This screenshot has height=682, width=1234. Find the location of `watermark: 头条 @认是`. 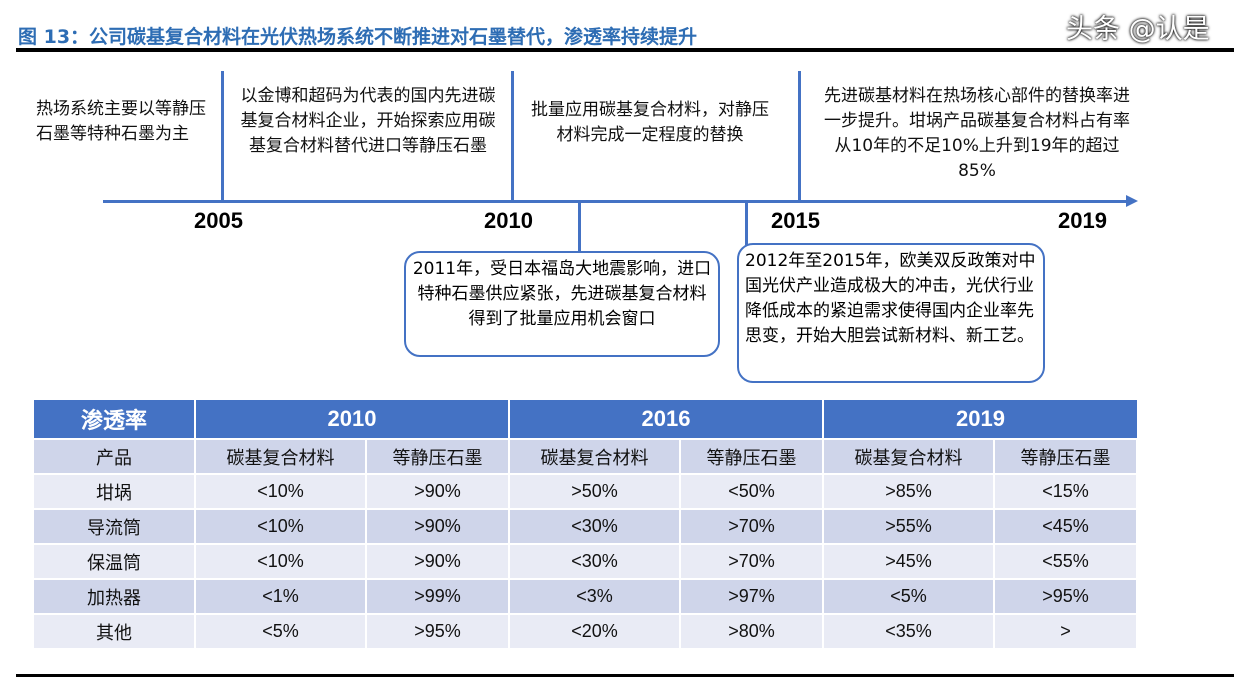

watermark: 头条 @认是 is located at coordinates (1138, 29).